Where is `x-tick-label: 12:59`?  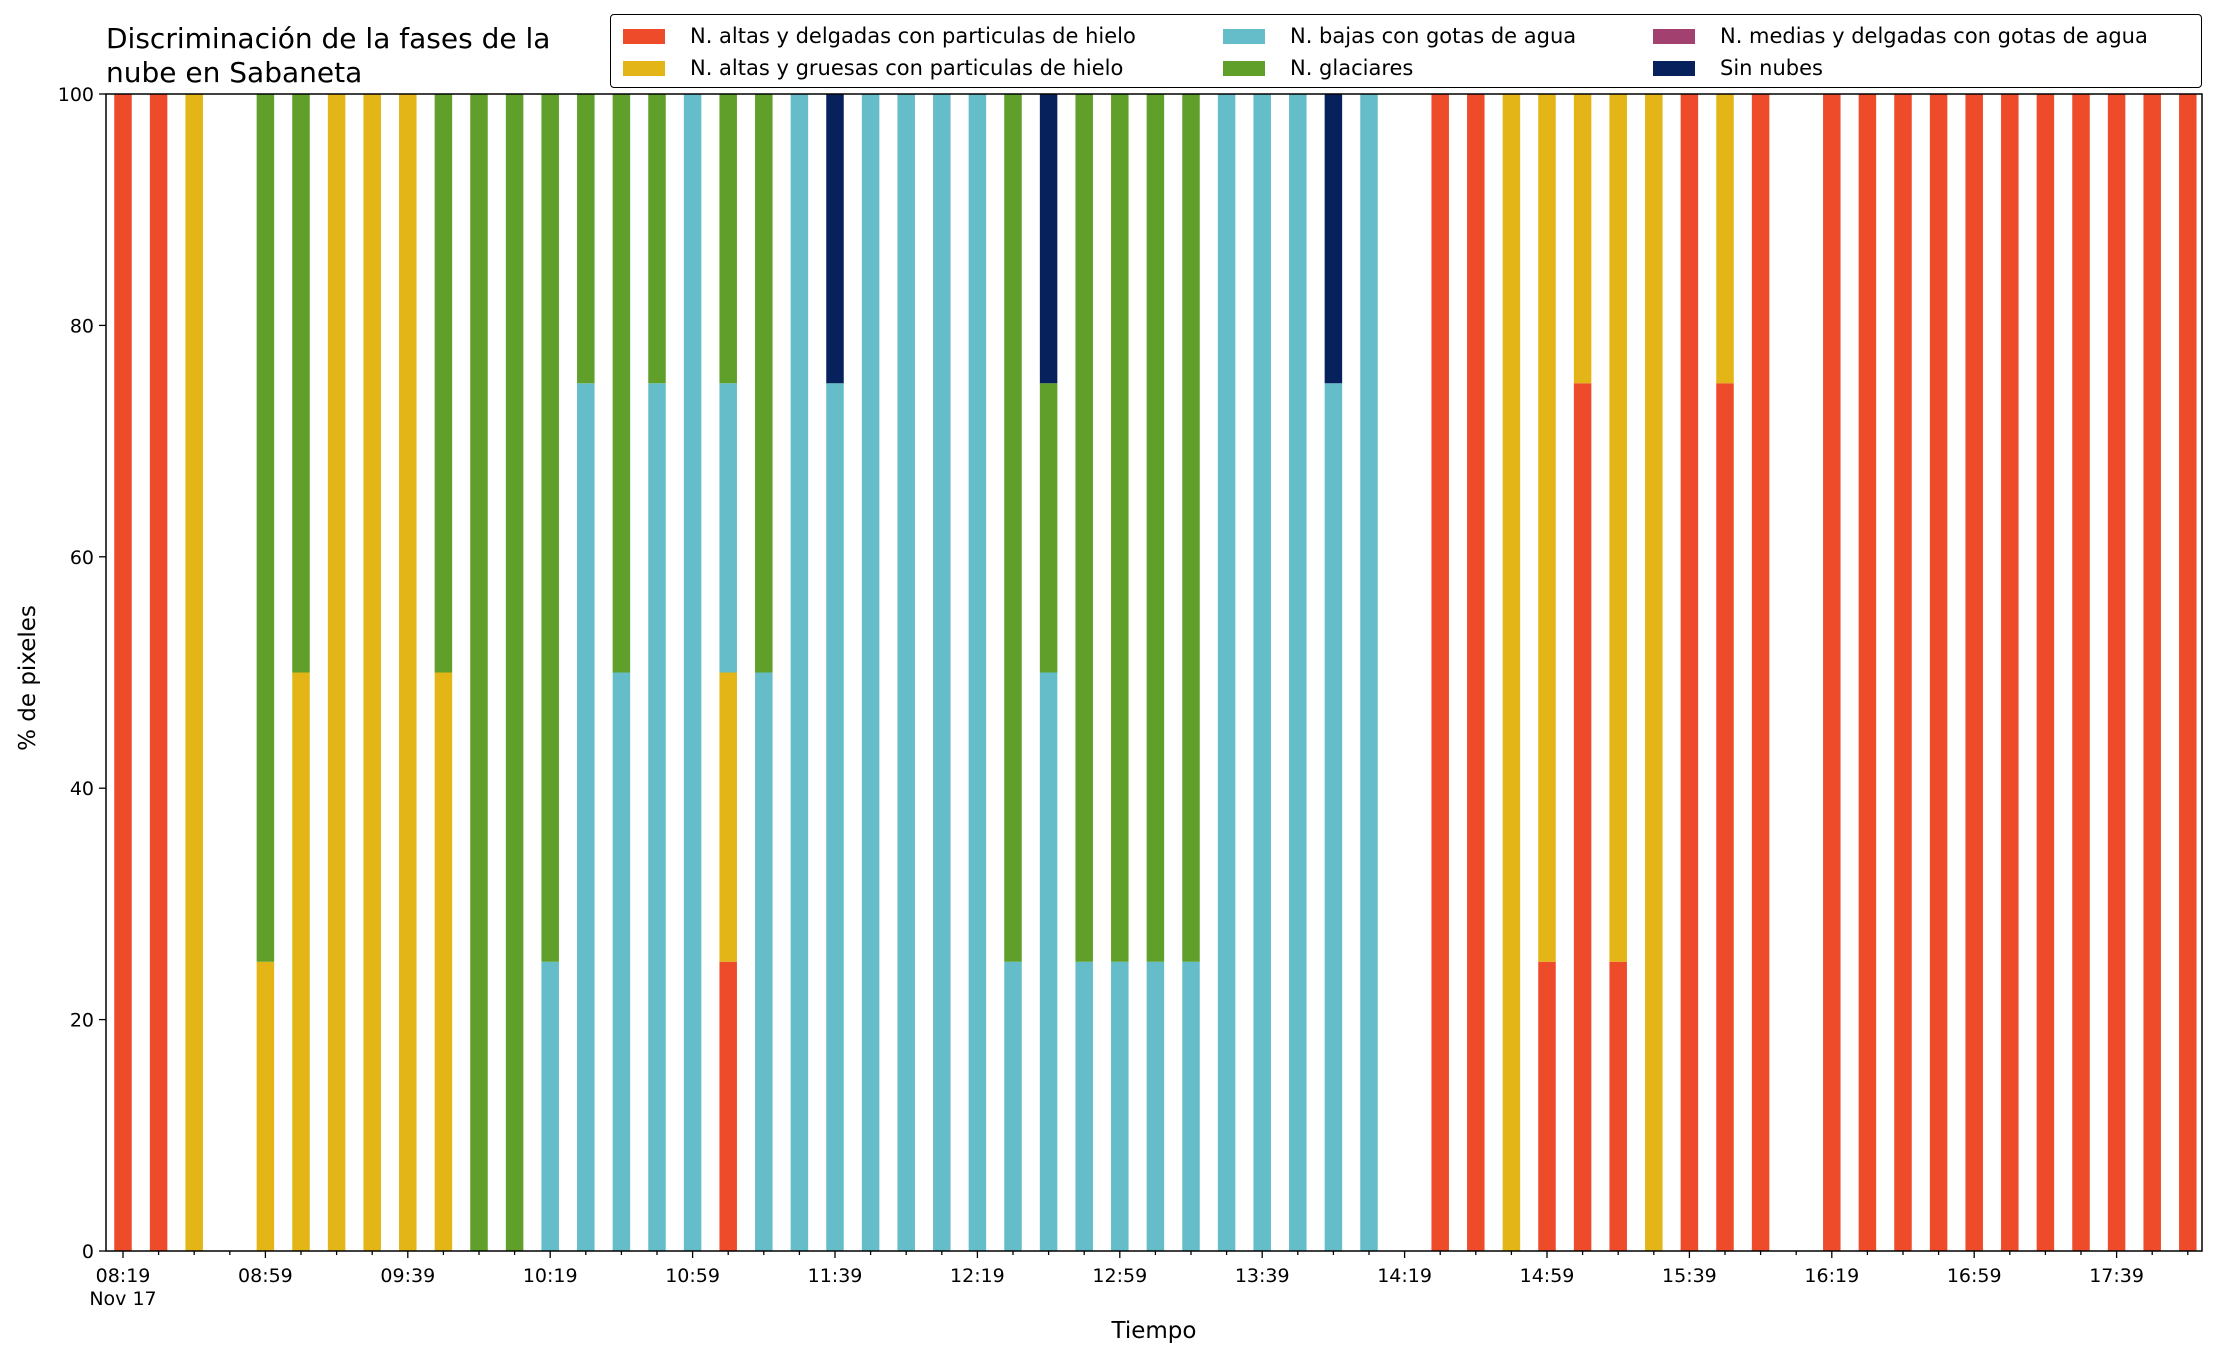
x-tick-label: 12:59 is located at coordinates (1119, 1276).